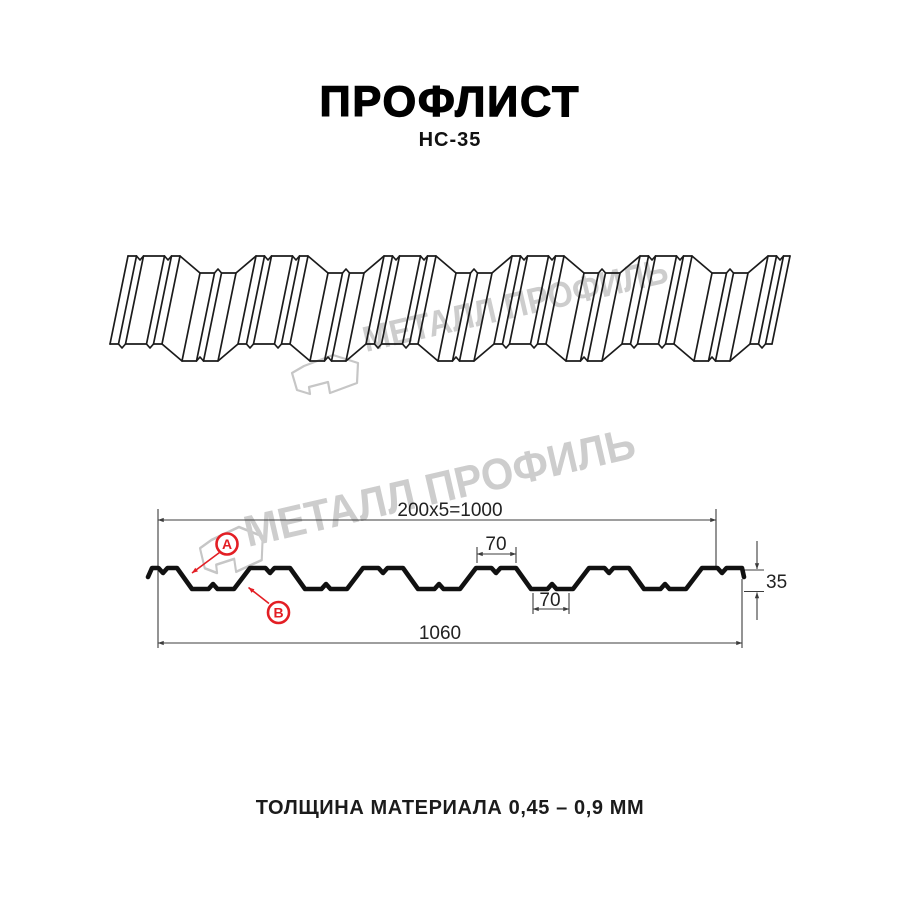  I want to click on watermark-text: МЕТАЛЛ ПРОФИЛЬ, so click(439, 488).